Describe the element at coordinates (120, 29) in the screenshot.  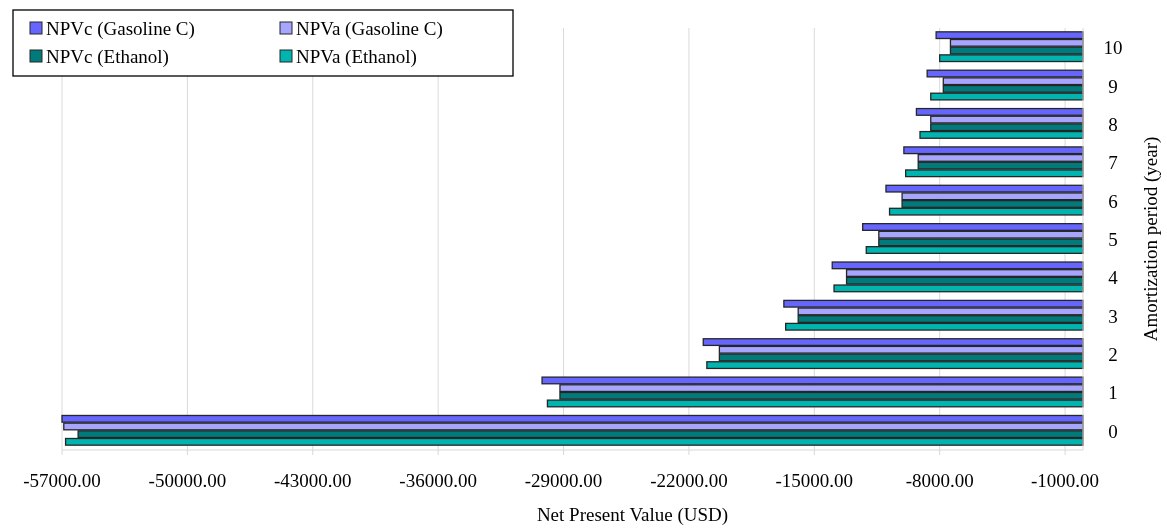
I see `legend-label: NPVc (Gasoline C)` at that location.